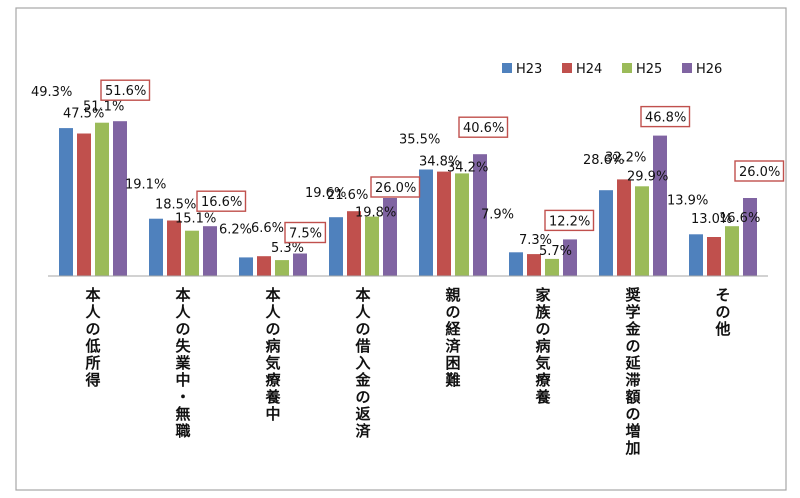 The width and height of the screenshot is (800, 498). I want to click on value-label-h26-6: 46.8%, so click(665, 118).